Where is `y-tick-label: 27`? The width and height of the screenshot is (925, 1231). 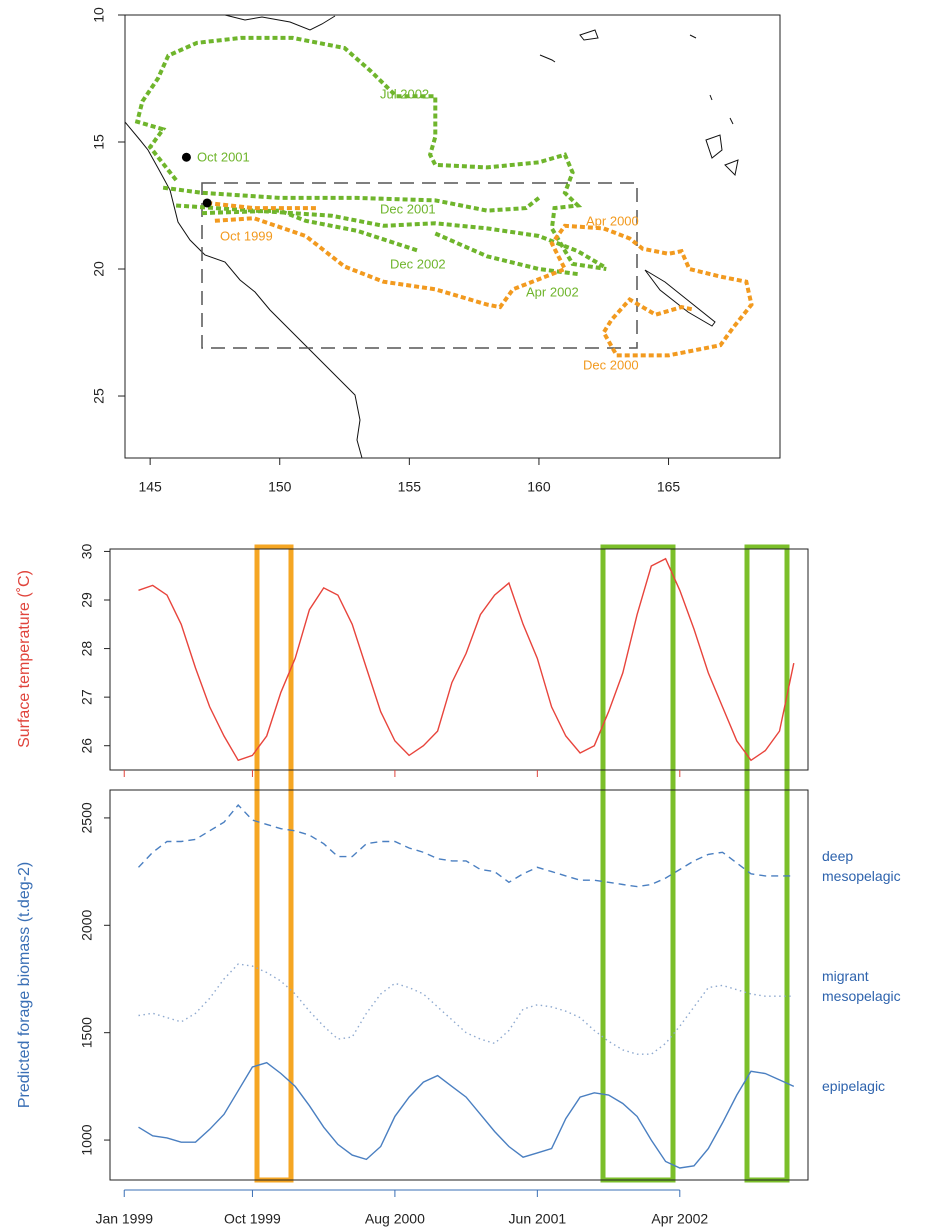
y-tick-label: 27 is located at coordinates (87, 697).